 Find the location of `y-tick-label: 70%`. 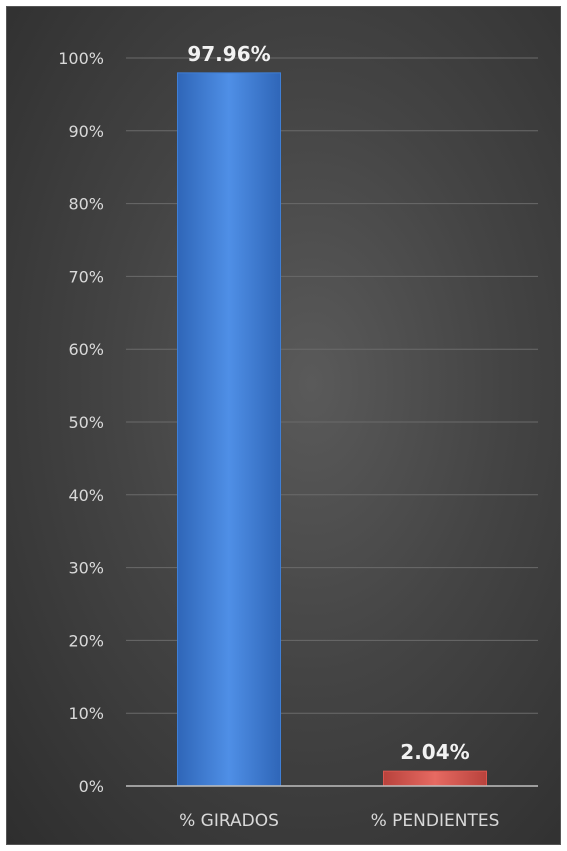

y-tick-label: 70% is located at coordinates (86, 276).